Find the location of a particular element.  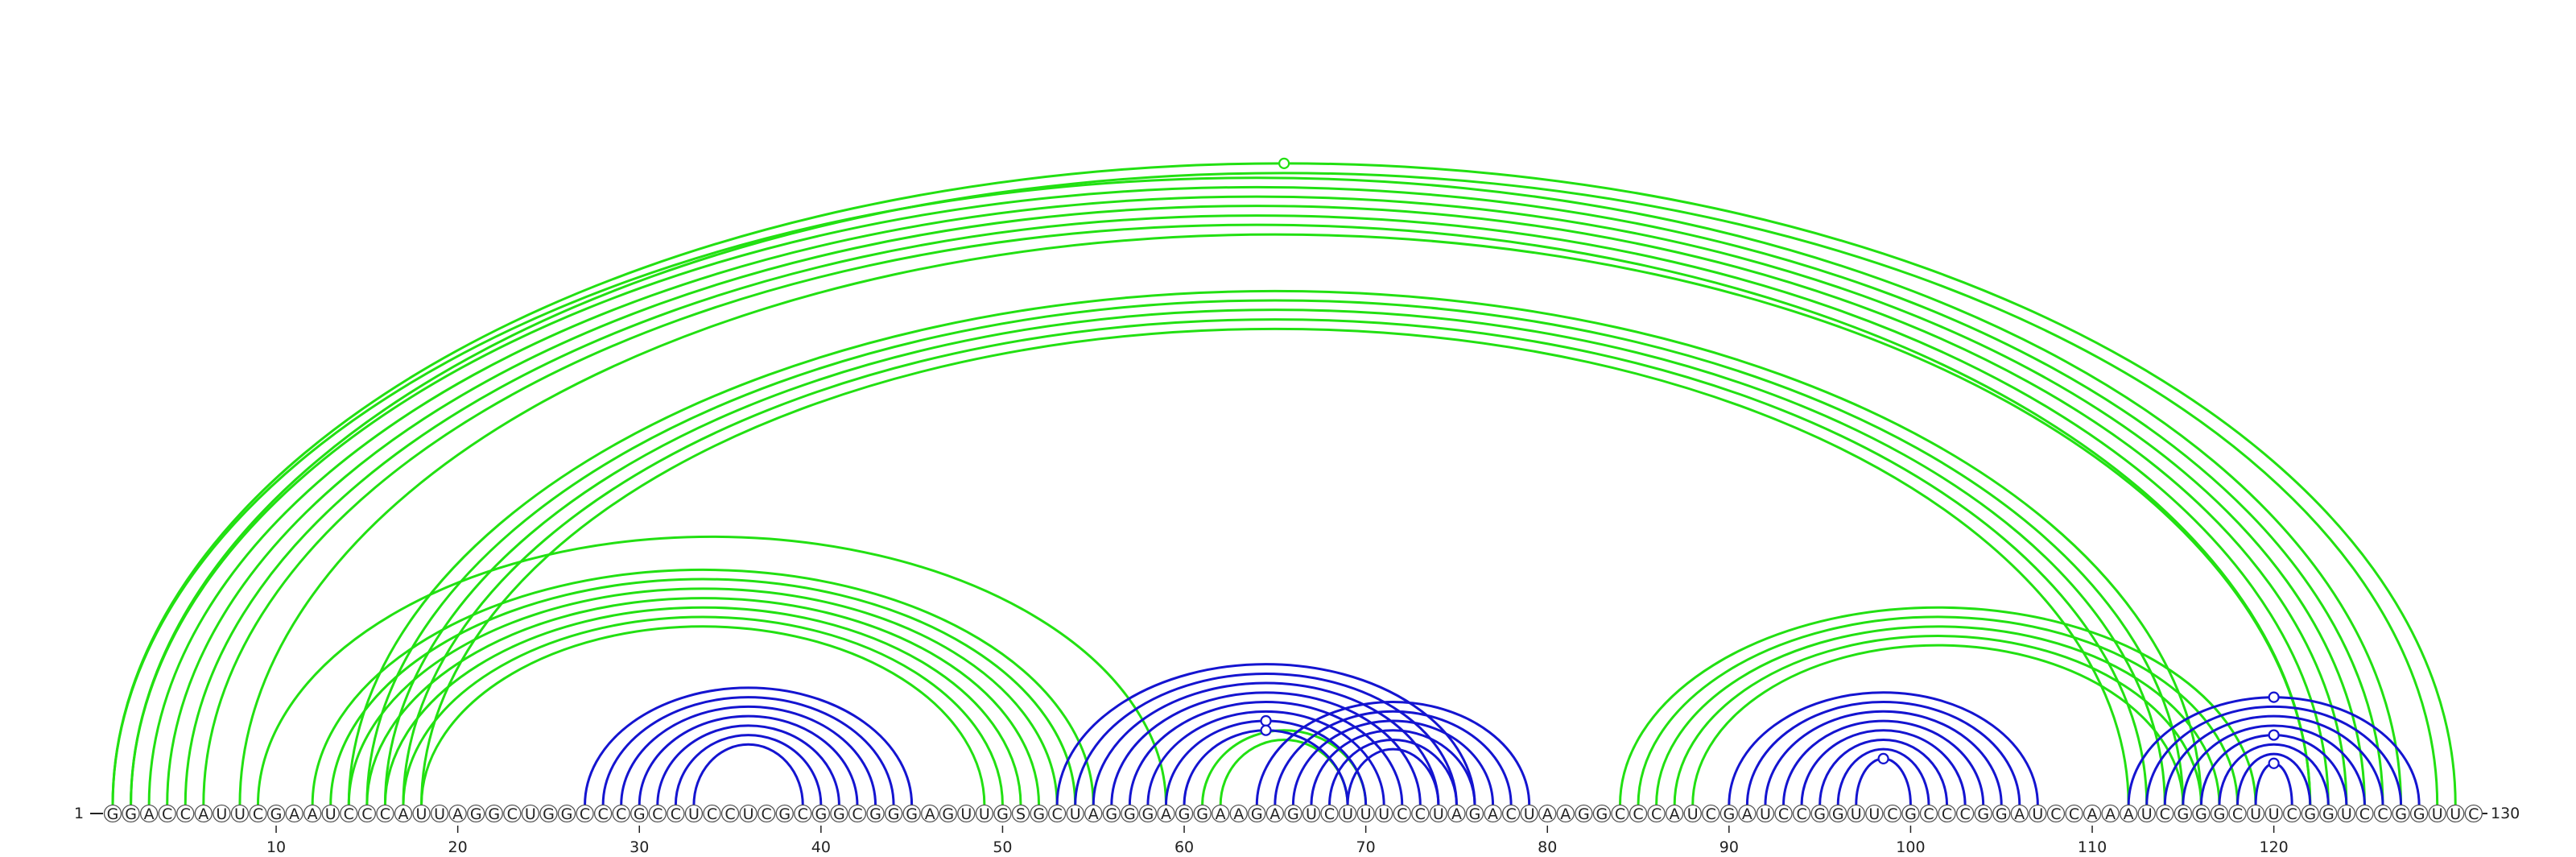

axis-tick-label: 60 is located at coordinates (1184, 847).